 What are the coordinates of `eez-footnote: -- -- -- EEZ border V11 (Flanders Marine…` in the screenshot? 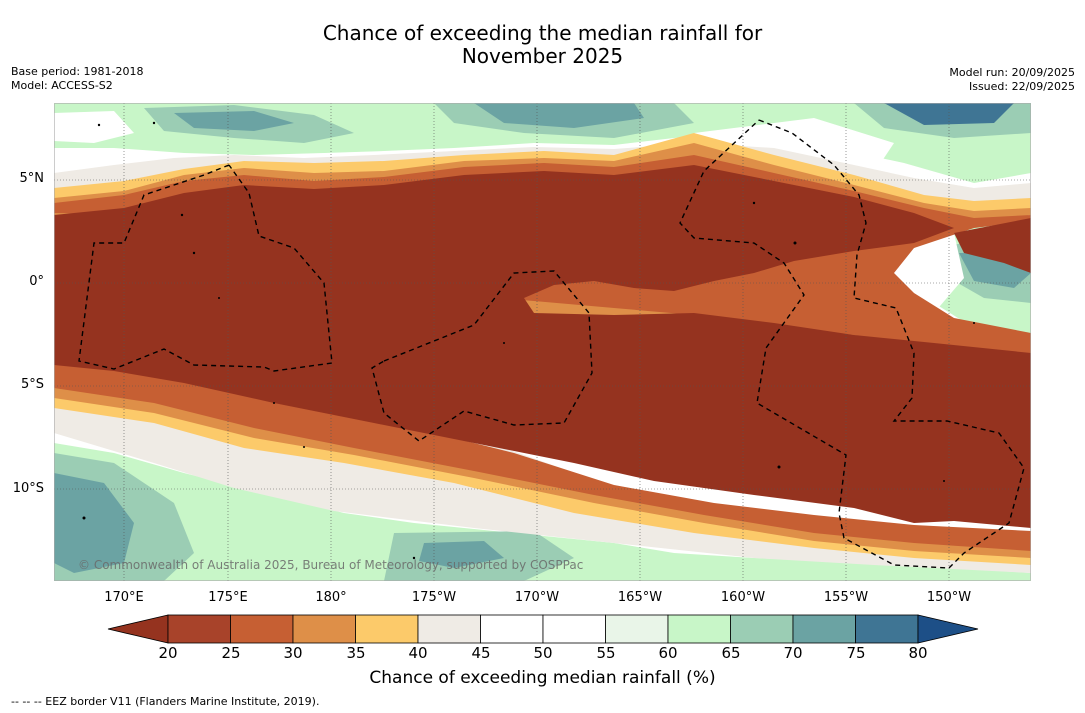 It's located at (165, 701).